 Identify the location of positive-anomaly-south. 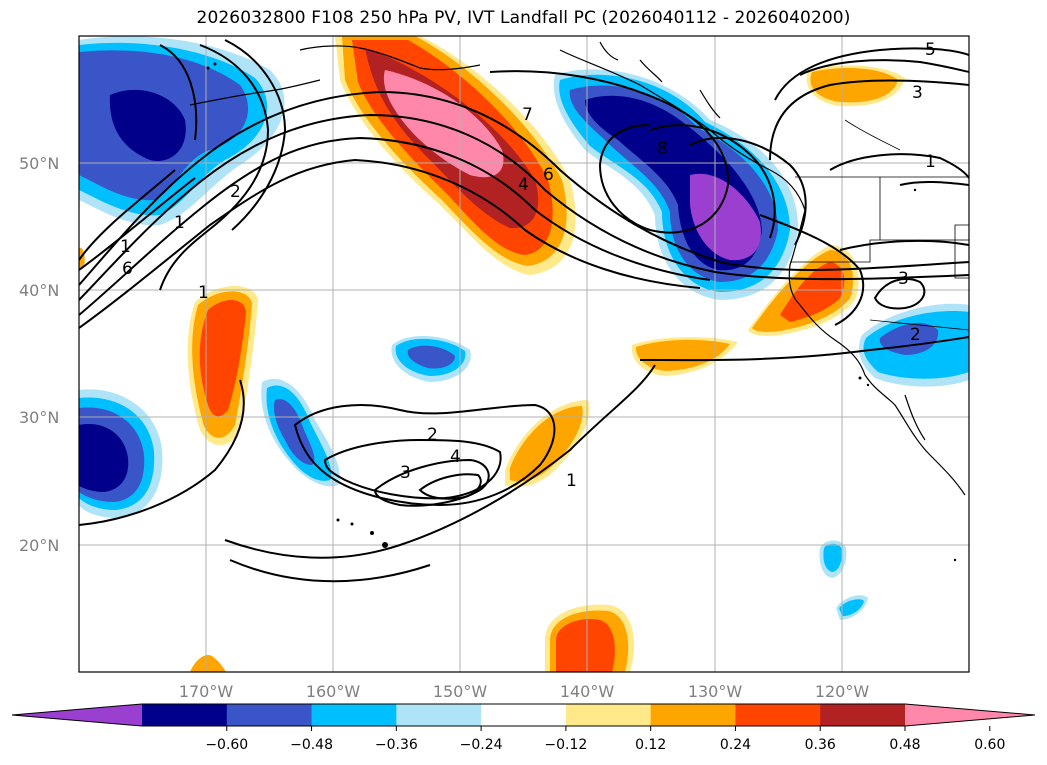
(589, 638).